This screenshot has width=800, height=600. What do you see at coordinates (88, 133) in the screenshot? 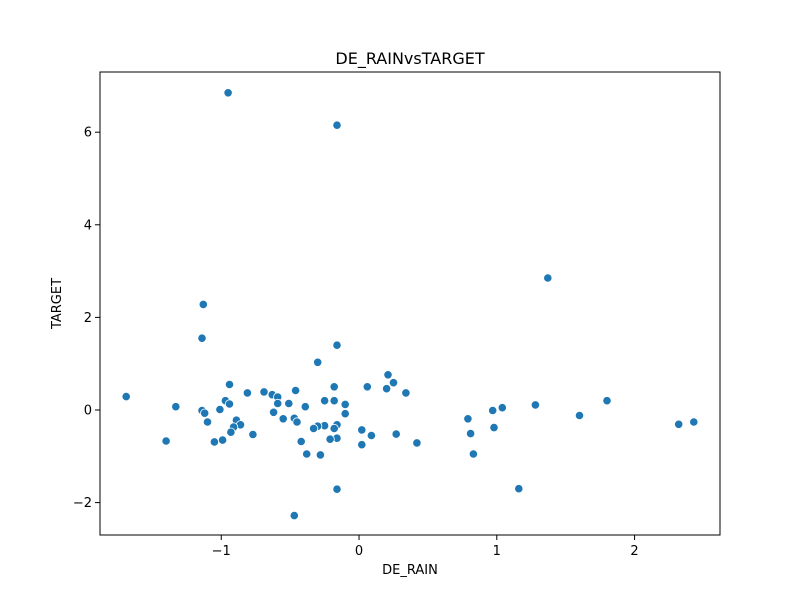
I see `y-tick-label: 6` at bounding box center [88, 133].